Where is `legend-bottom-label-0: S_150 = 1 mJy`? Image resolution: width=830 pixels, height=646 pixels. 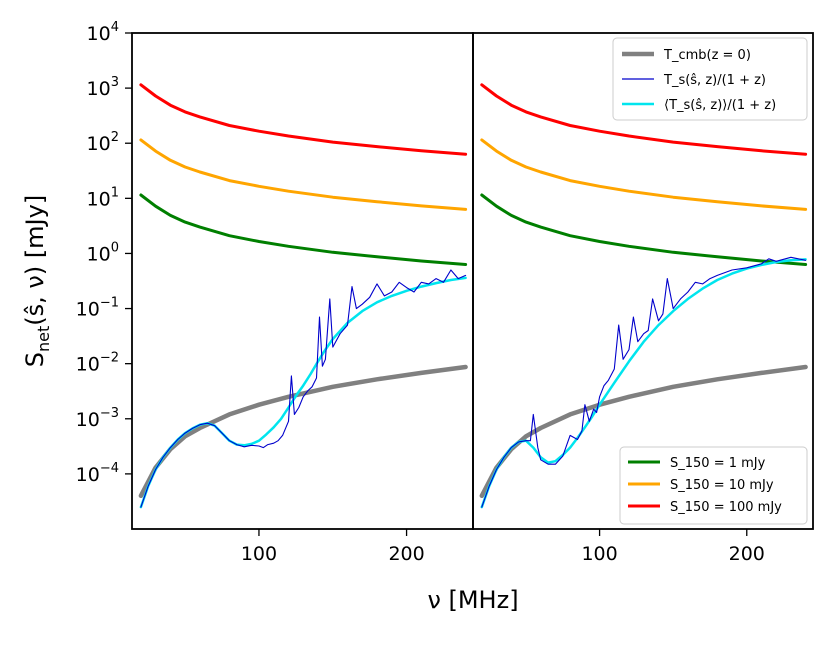
legend-bottom-label-0: S_150 = 1 mJy is located at coordinates (718, 463).